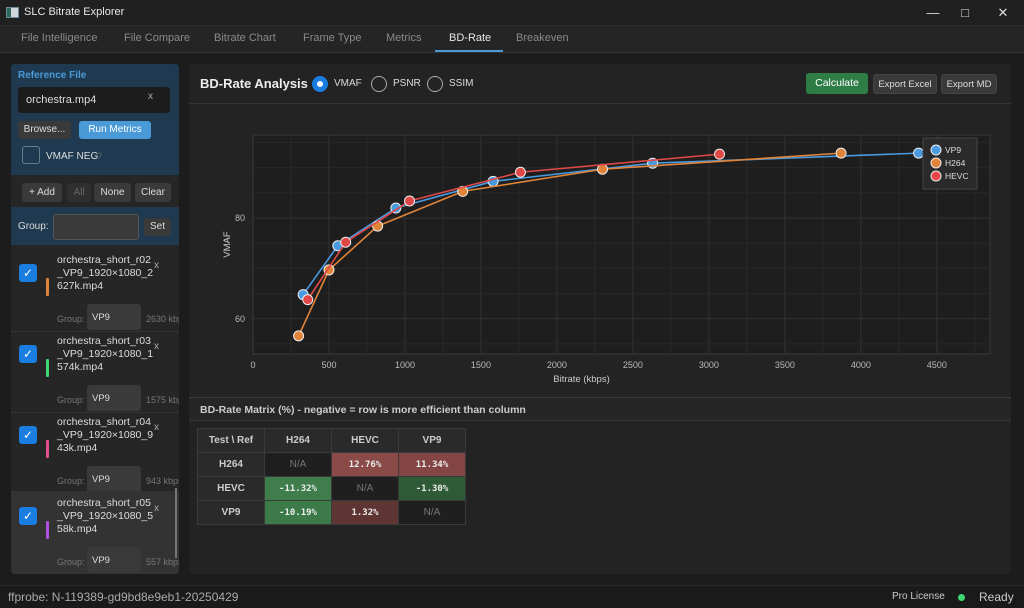 The height and width of the screenshot is (608, 1024). What do you see at coordinates (432, 488) in the screenshot?
I see `matrix-cell: -1.30%` at bounding box center [432, 488].